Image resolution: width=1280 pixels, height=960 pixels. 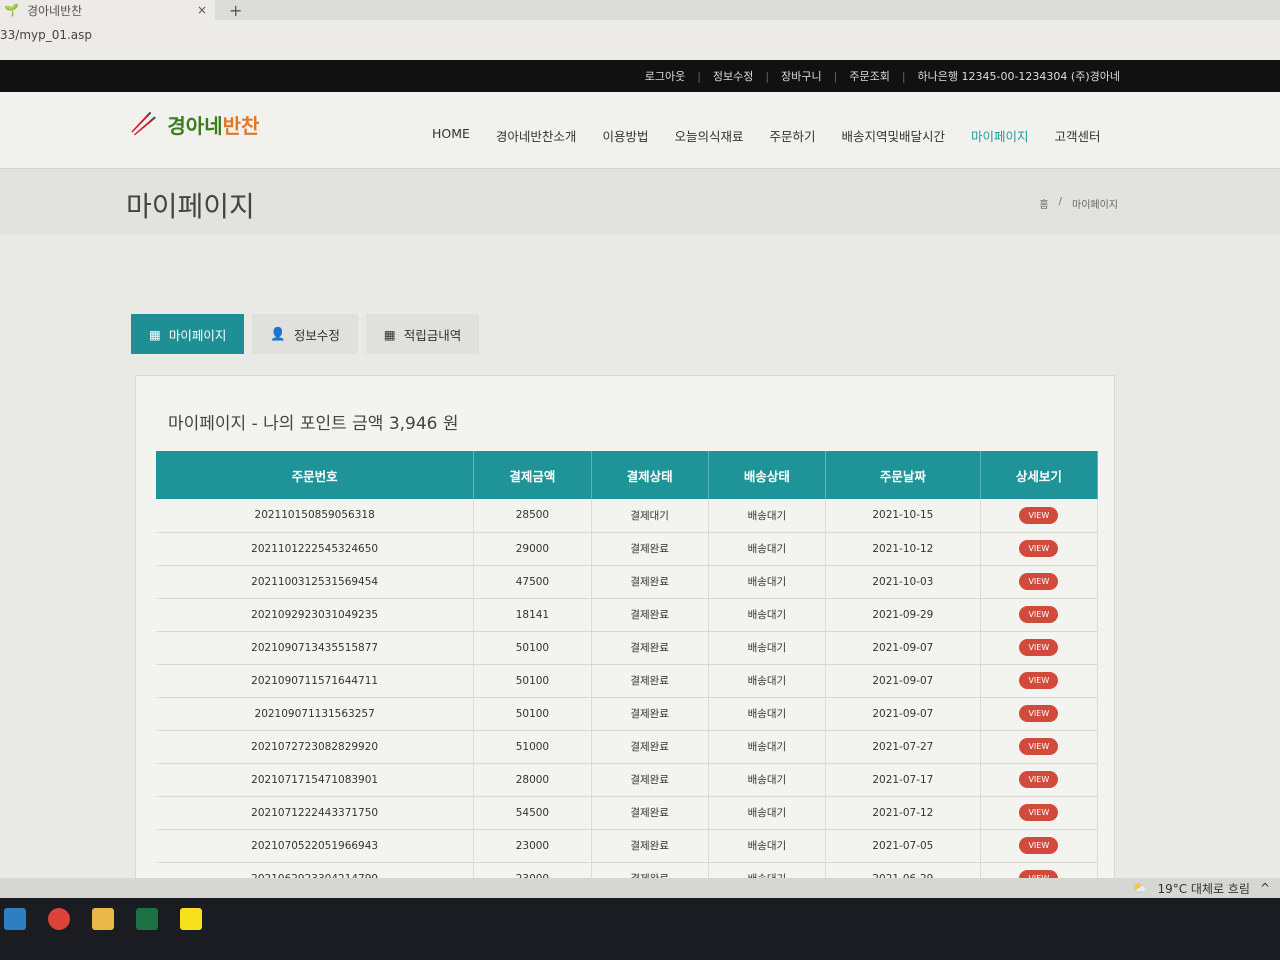 I want to click on chevron-up-icon: ^, so click(x=1264, y=888).